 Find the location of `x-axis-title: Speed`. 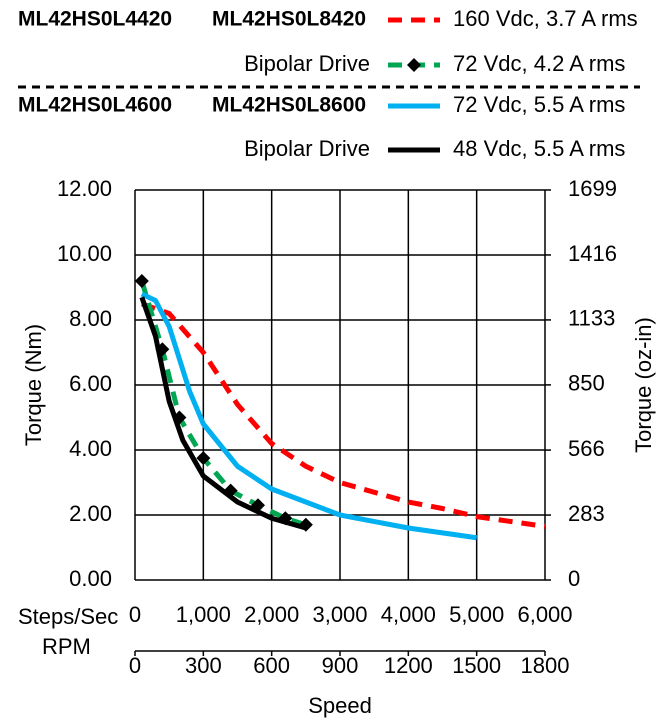

x-axis-title: Speed is located at coordinates (340, 705).